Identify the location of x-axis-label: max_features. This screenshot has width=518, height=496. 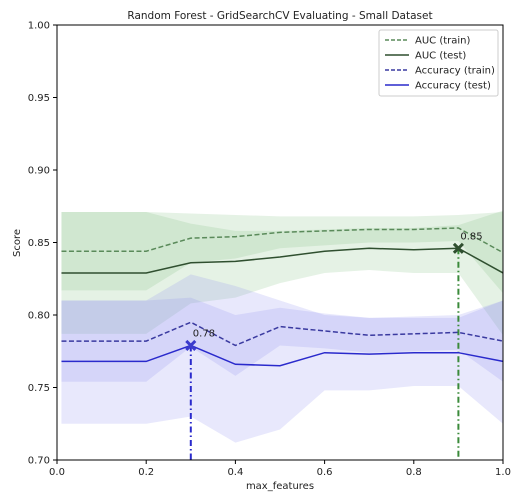
(280, 486).